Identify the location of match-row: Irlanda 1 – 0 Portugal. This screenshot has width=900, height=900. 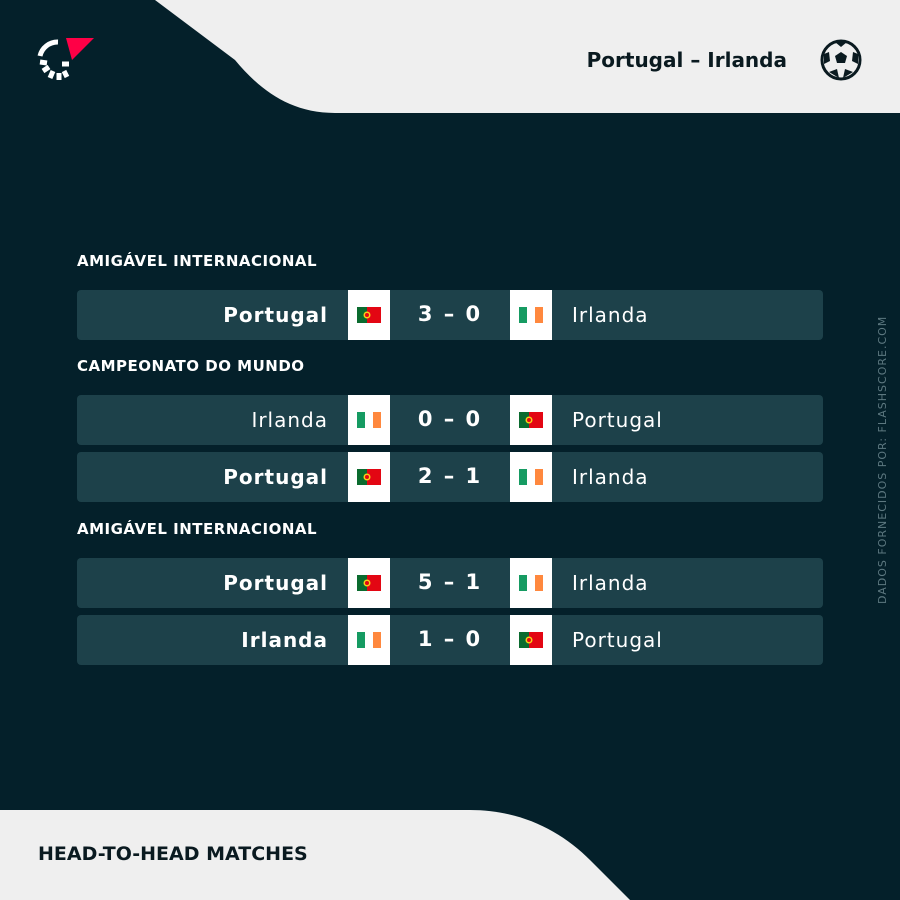
(450, 640).